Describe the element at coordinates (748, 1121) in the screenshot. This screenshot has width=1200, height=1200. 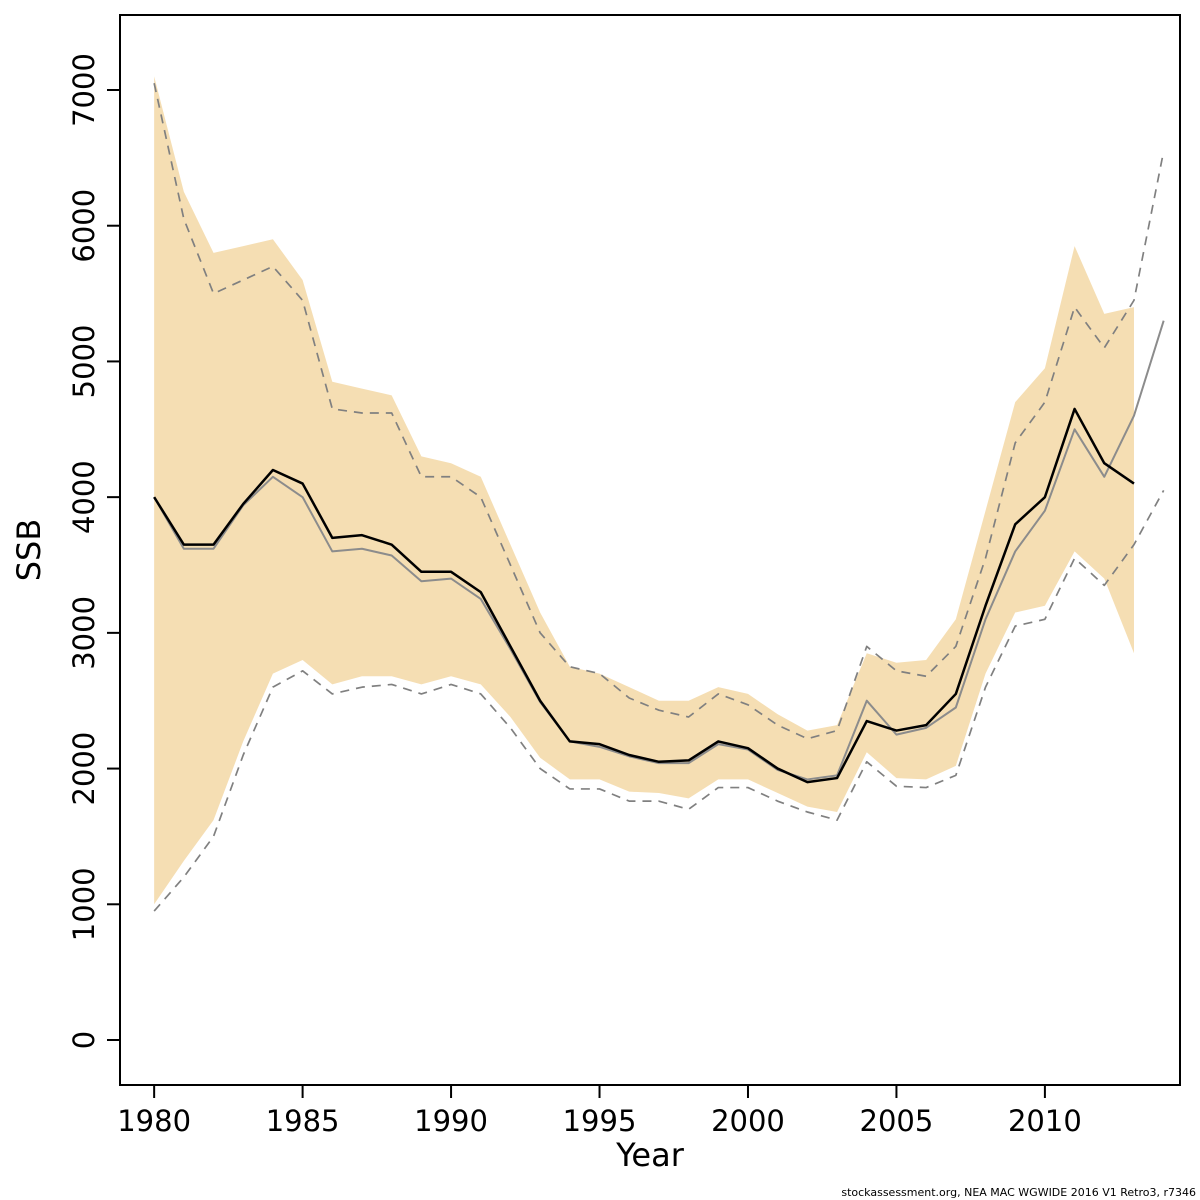
I see `x-tick-label: 2000` at that location.